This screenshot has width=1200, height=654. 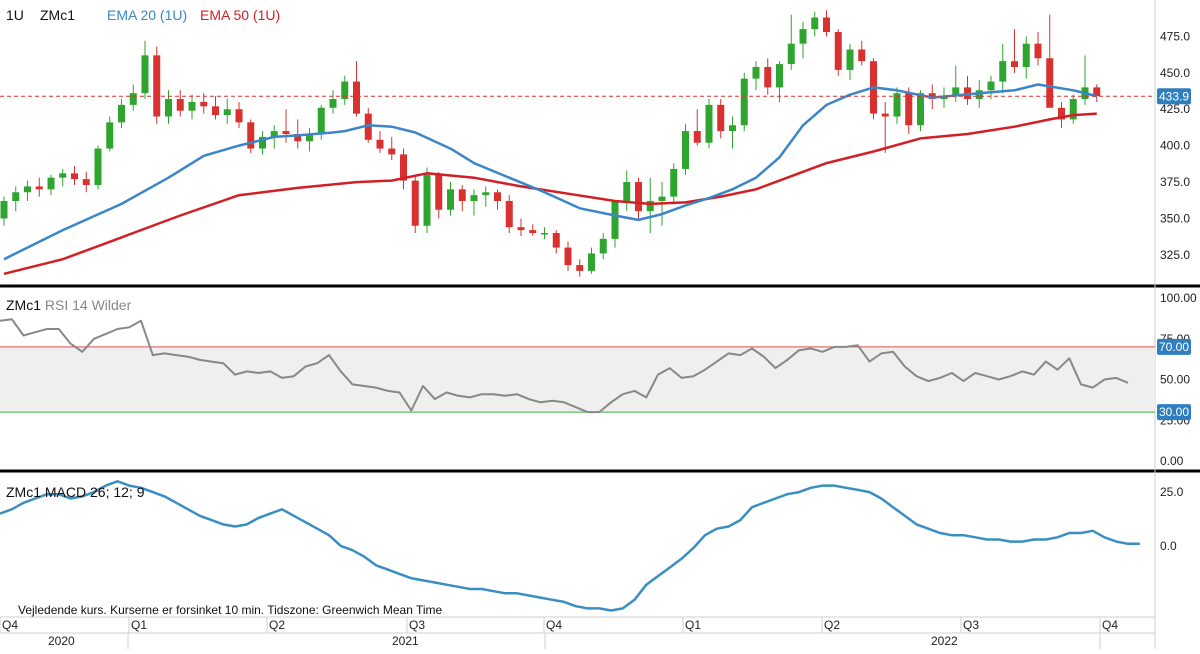 I want to click on macd-title: MACD 26; 12; 9, so click(x=94, y=492).